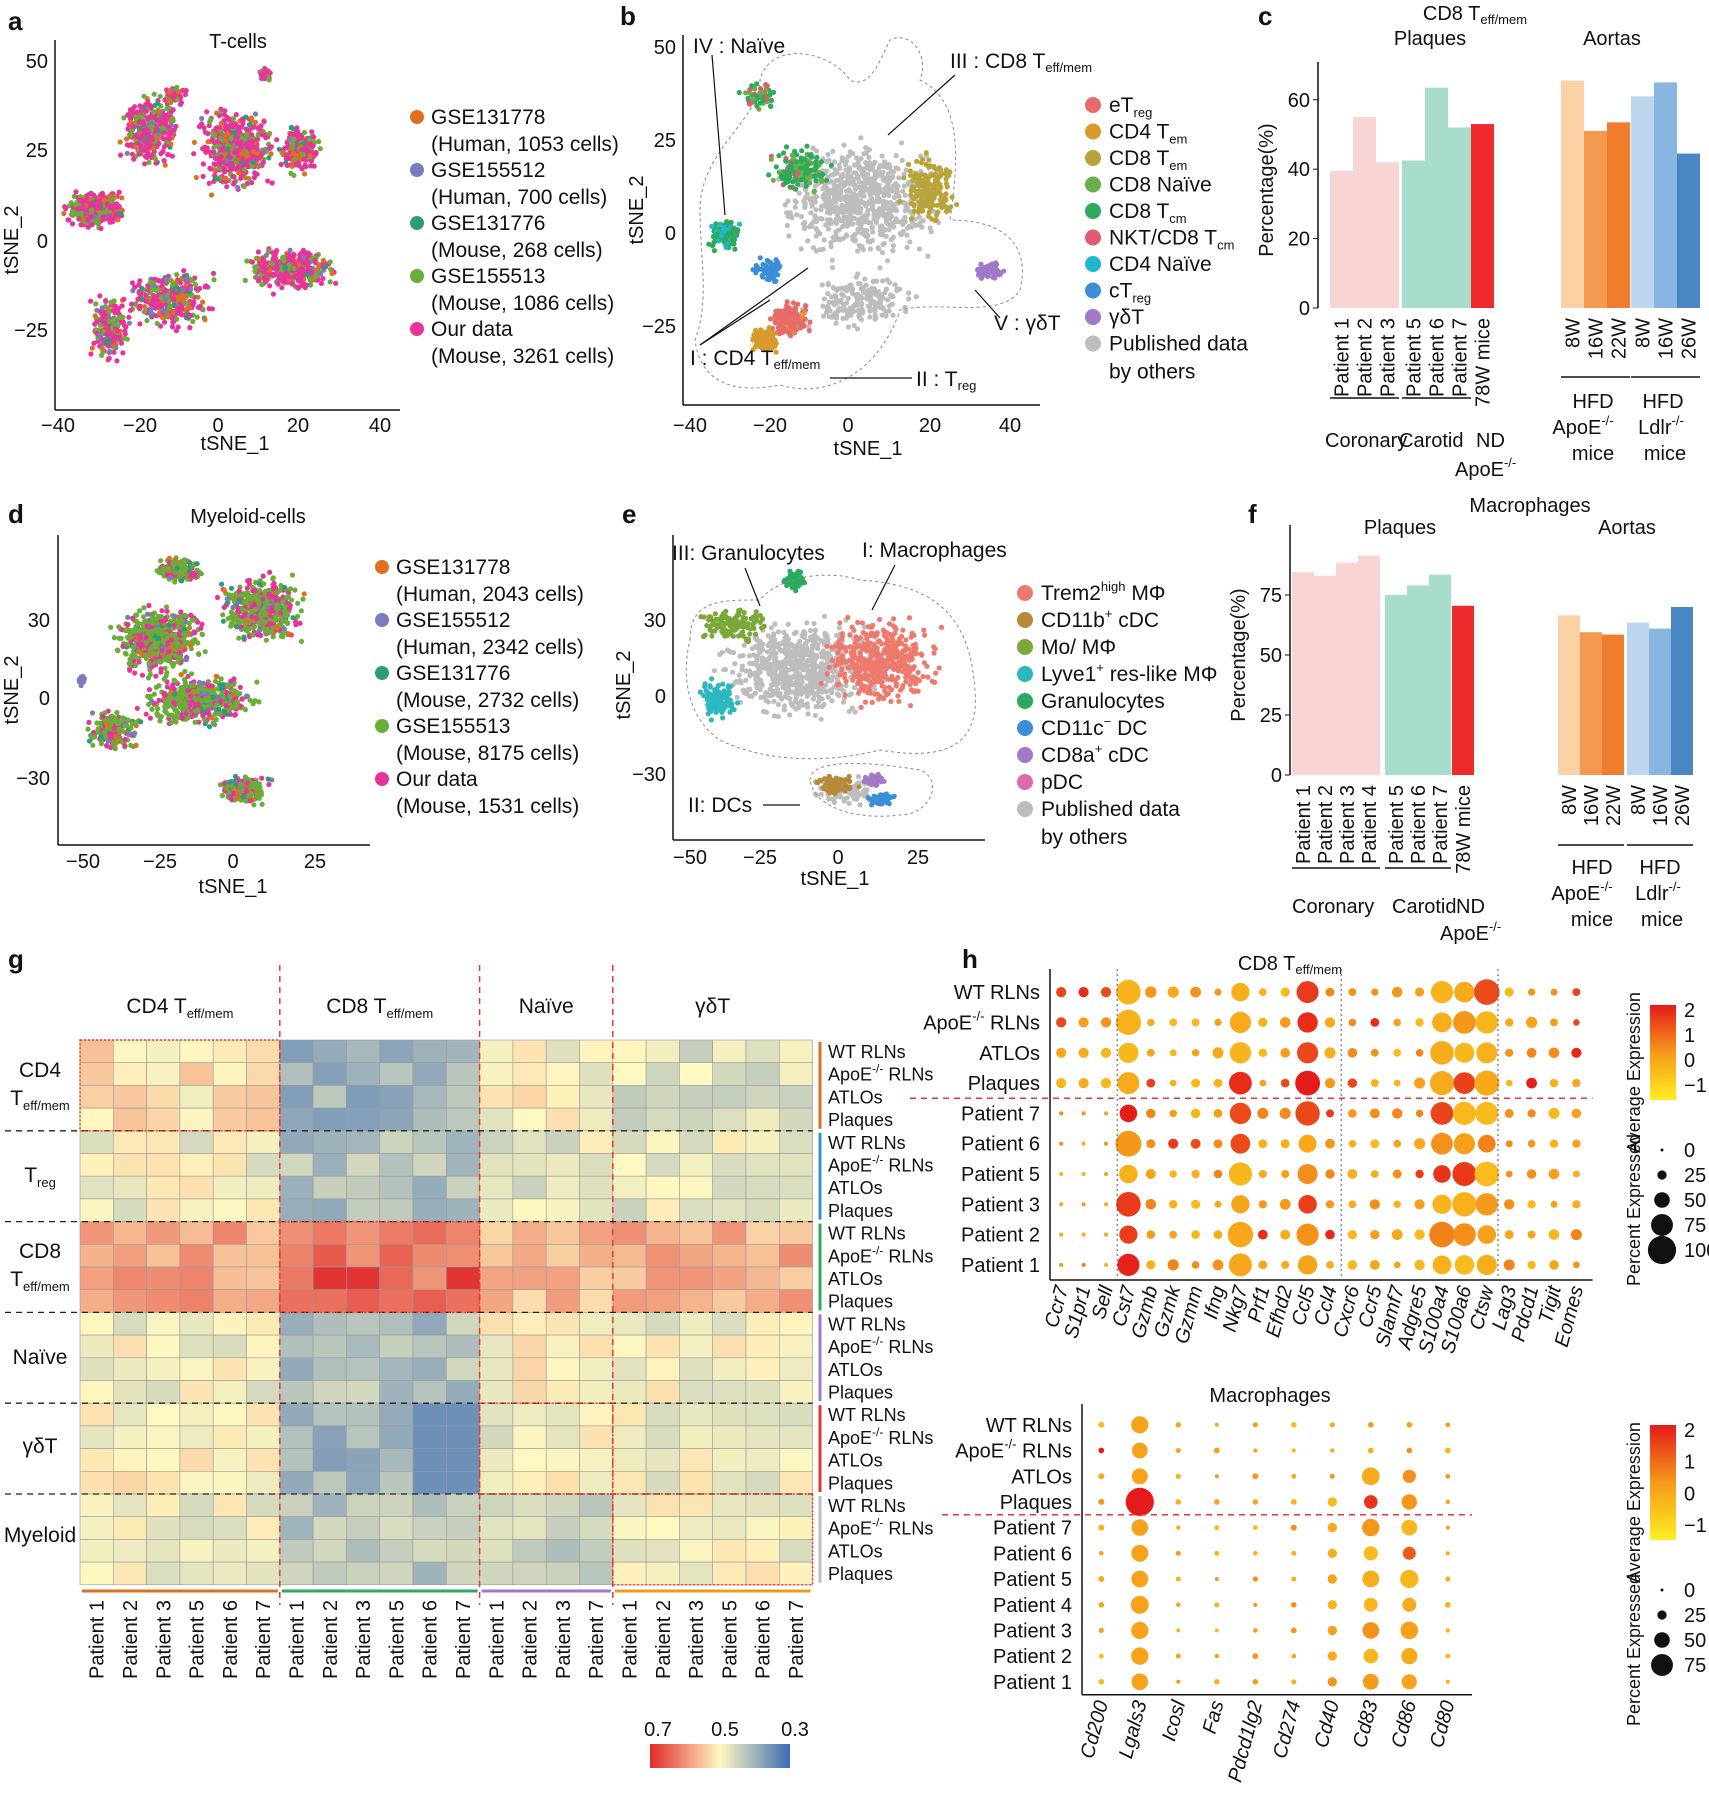 The width and height of the screenshot is (1709, 1800). I want to click on y-tick-label: 40, so click(1299, 170).